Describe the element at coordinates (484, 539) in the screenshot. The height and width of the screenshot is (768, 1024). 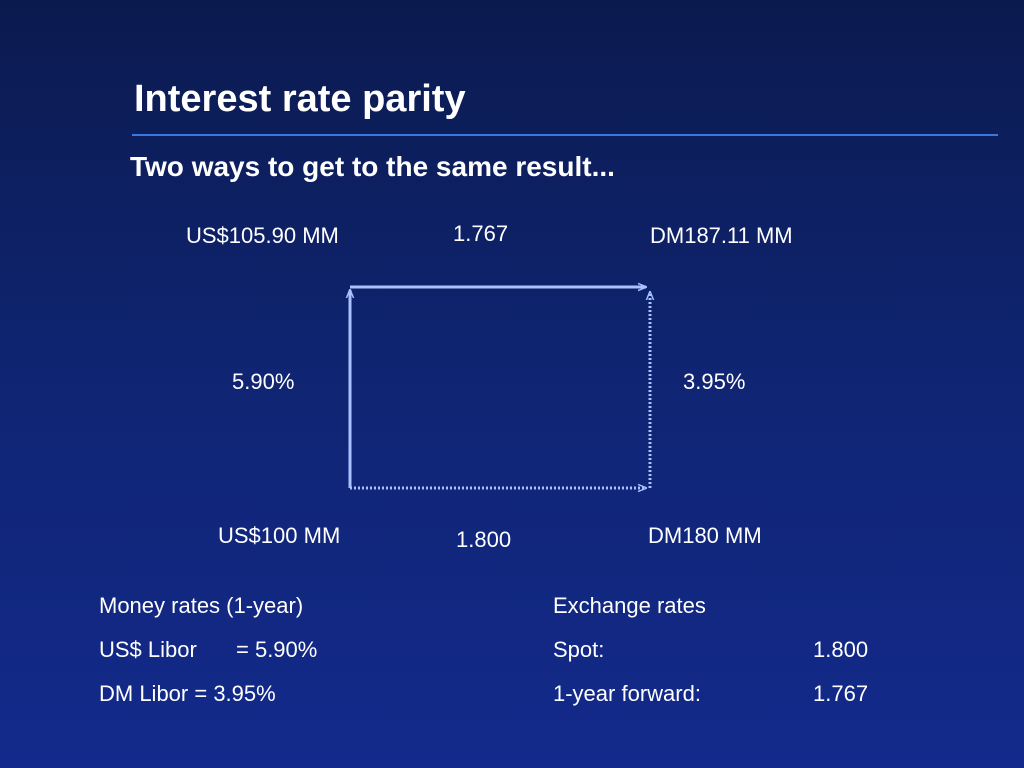
I see `spot-rate-label: 1.800` at that location.